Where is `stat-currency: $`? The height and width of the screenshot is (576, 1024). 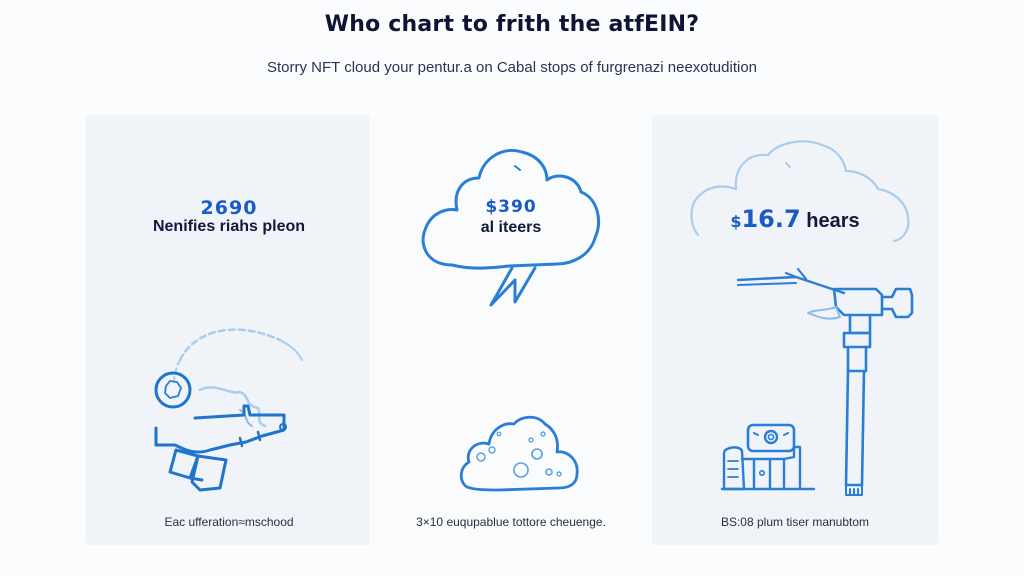 stat-currency: $ is located at coordinates (736, 221).